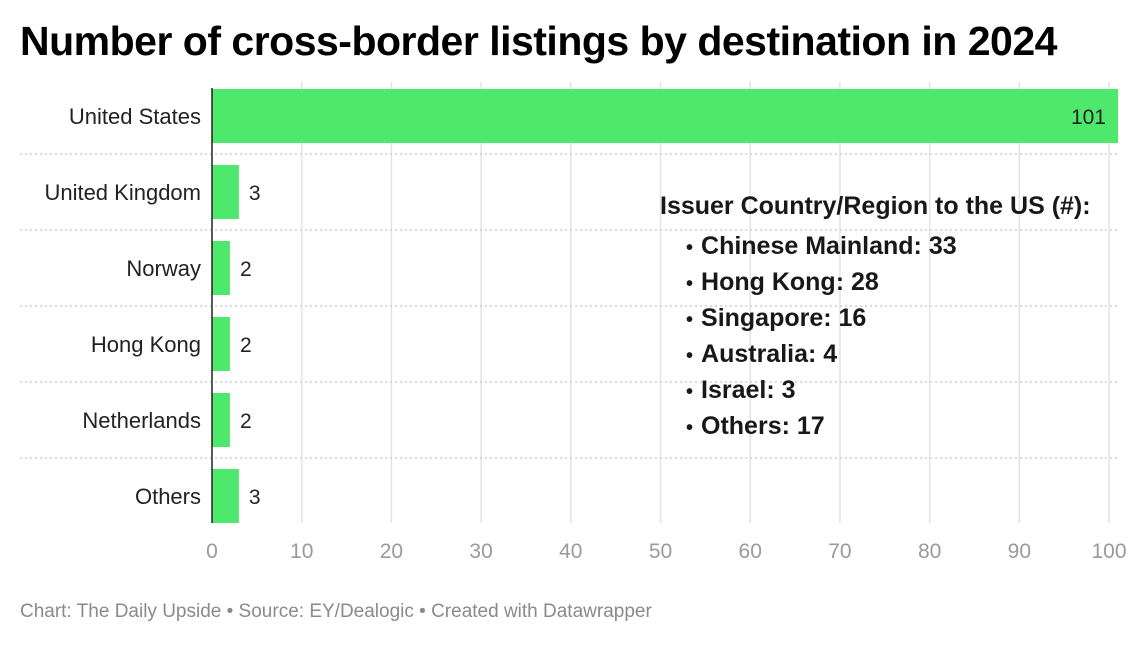 The image size is (1140, 646). What do you see at coordinates (888, 391) in the screenshot?
I see `annotation-item: Israel: 3` at bounding box center [888, 391].